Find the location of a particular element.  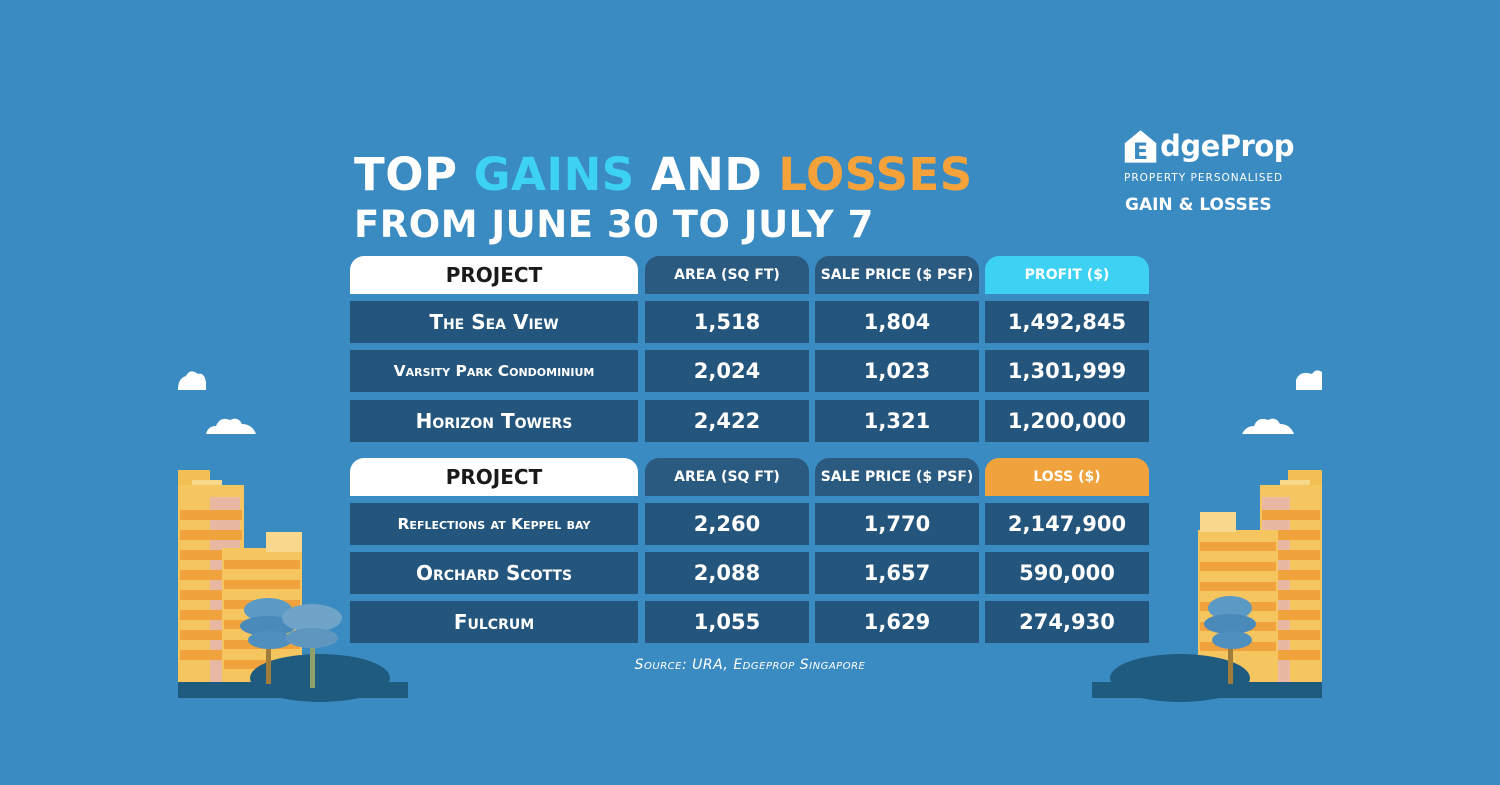

chart-subtitle: FROM JUNE 30 TO JULY 7 is located at coordinates (614, 224).